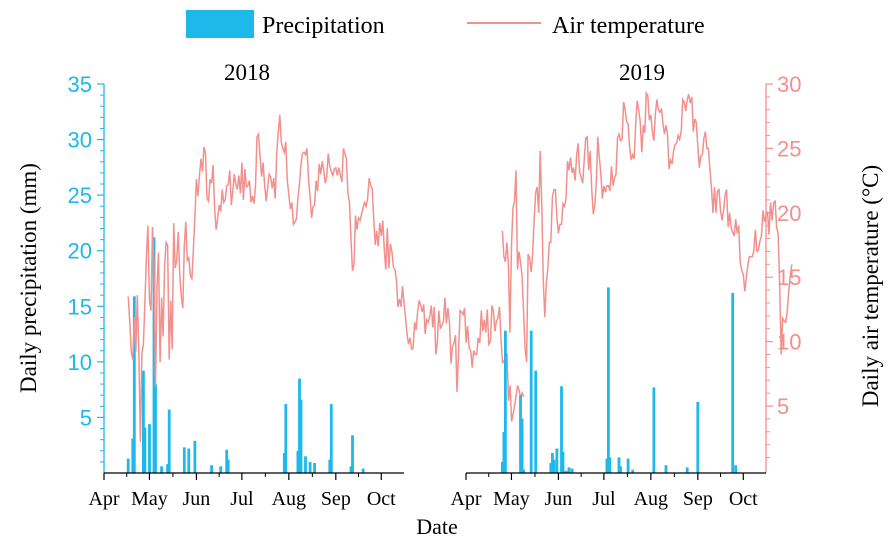  I want to click on right-y-tick-label: 25, so click(789, 148).